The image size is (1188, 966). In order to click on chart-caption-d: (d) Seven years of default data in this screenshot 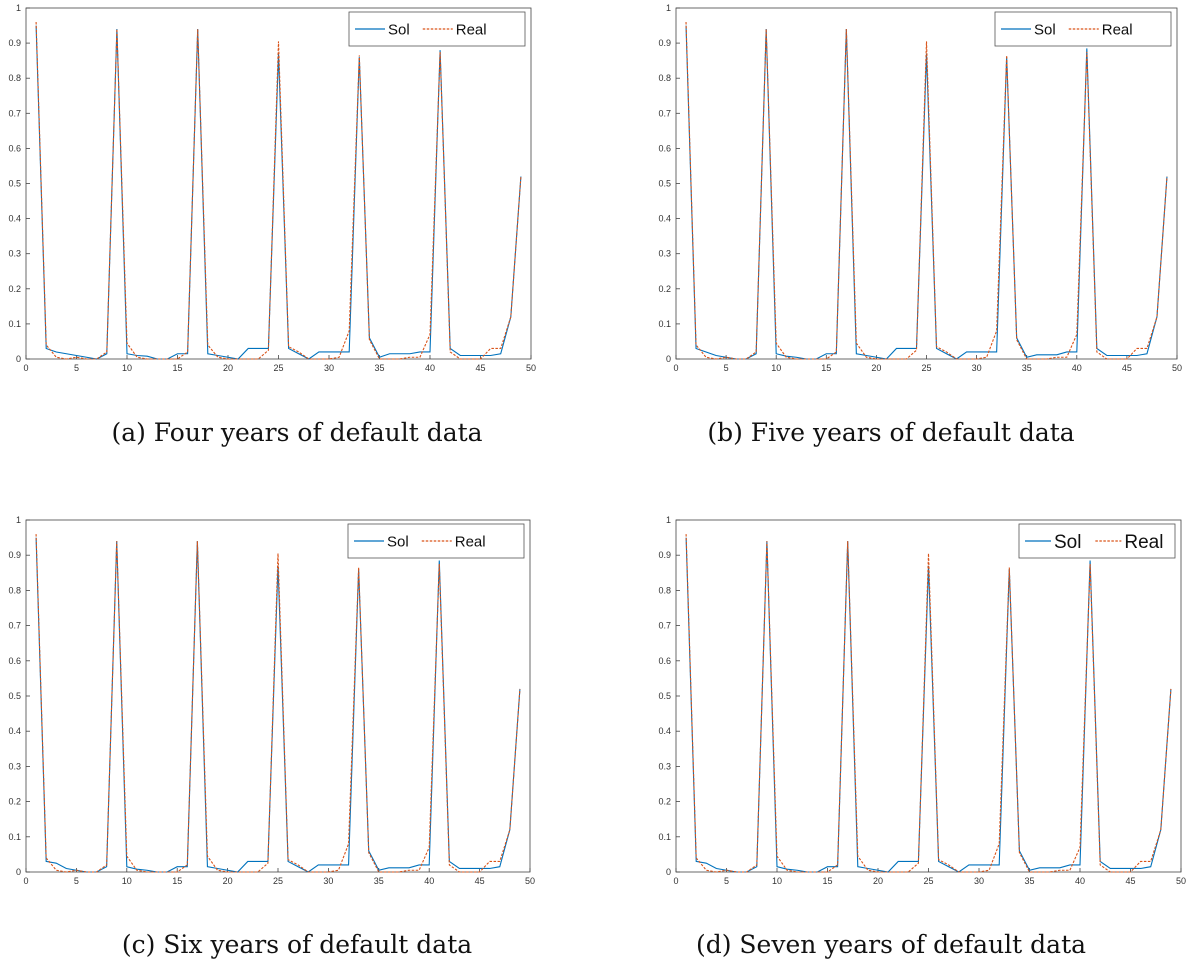, I will do `click(891, 944)`.